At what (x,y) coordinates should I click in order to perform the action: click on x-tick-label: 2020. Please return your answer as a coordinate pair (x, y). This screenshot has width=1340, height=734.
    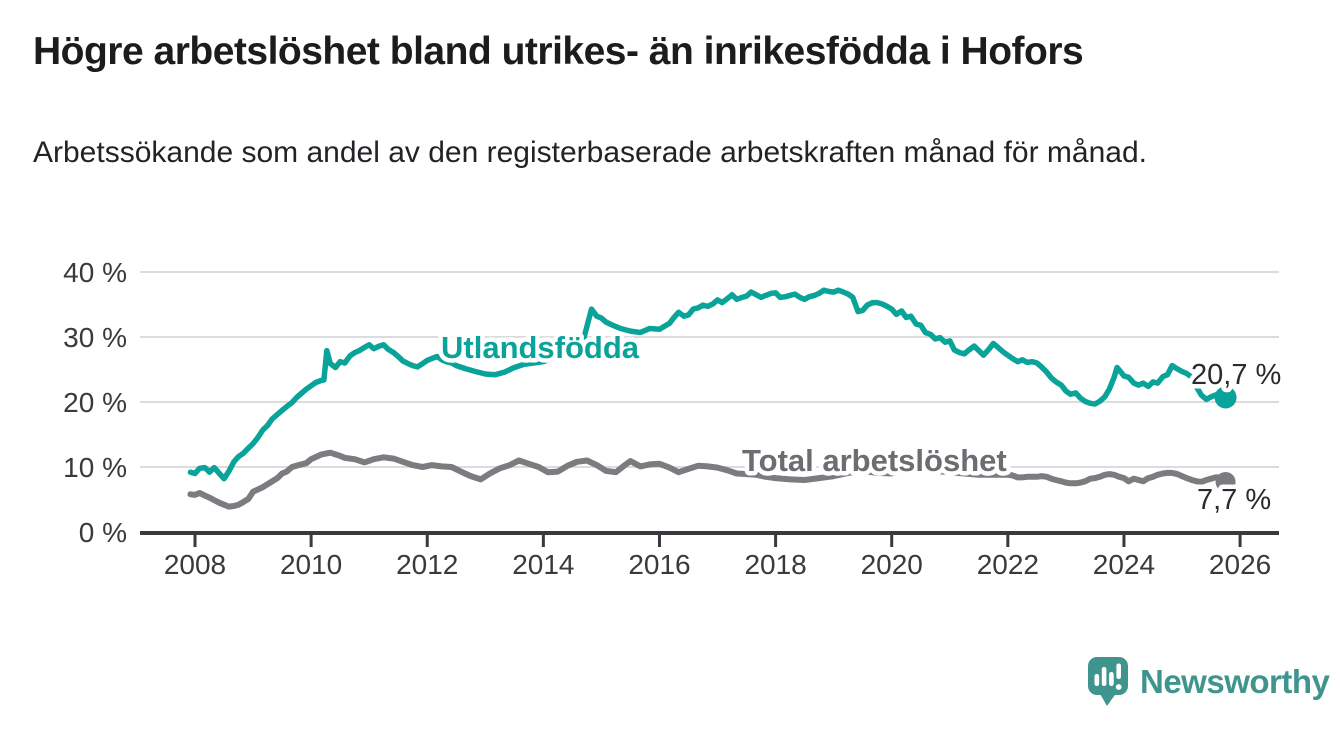
    Looking at the image, I should click on (892, 564).